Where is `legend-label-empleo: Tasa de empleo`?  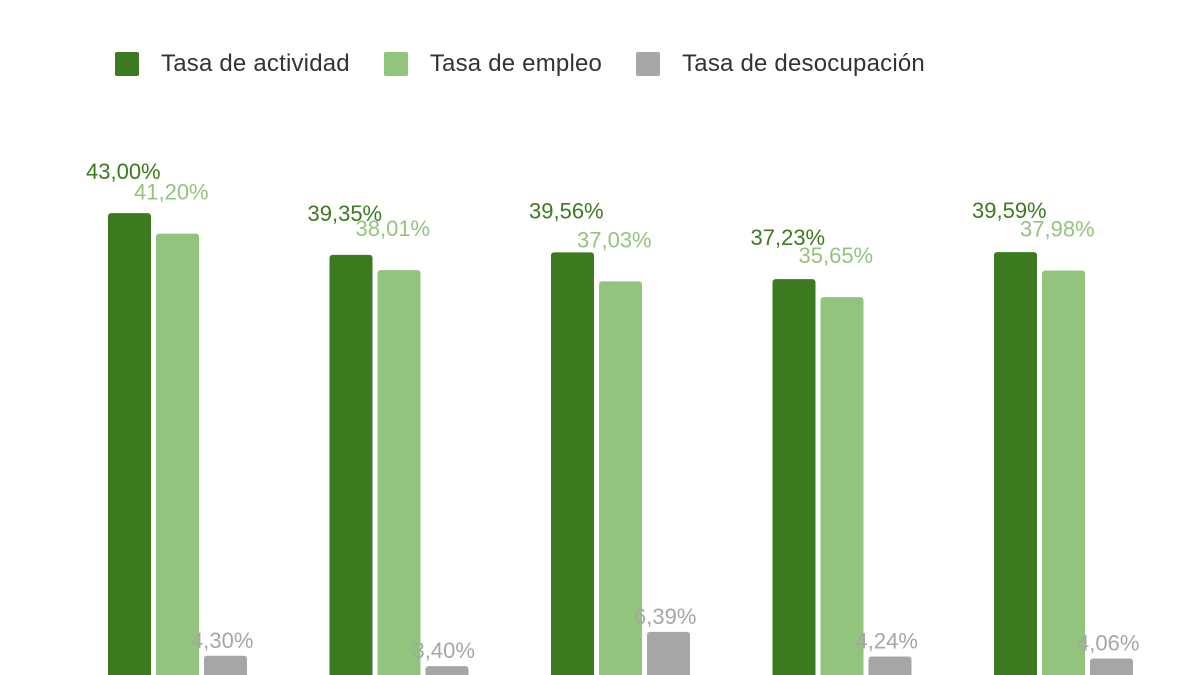 legend-label-empleo: Tasa de empleo is located at coordinates (516, 63).